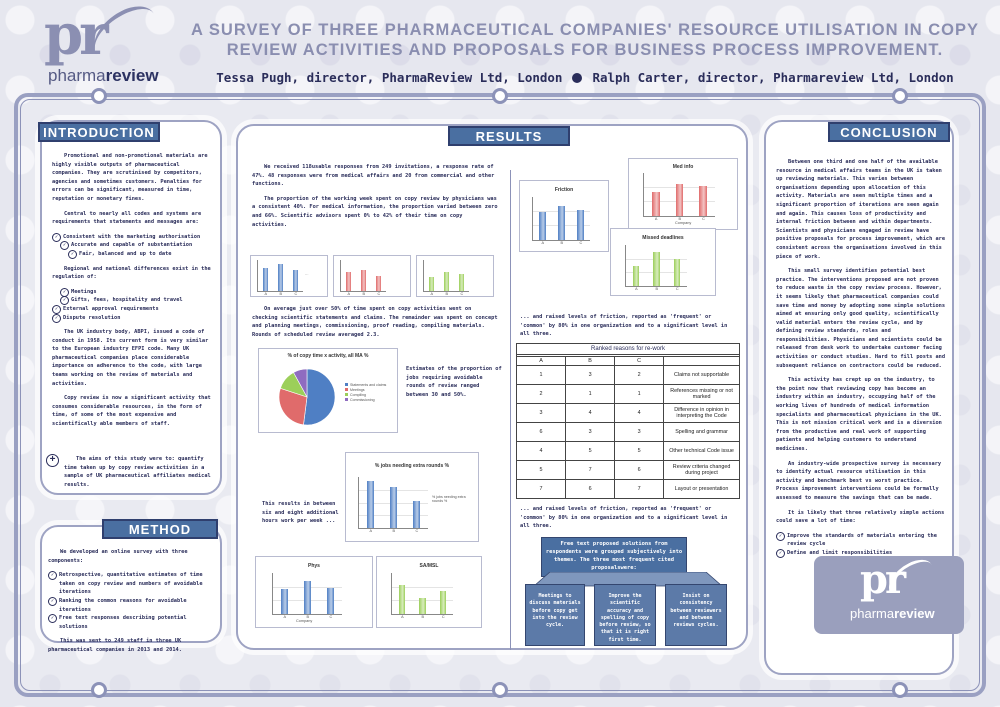 The image size is (1000, 707). Describe the element at coordinates (701, 451) in the screenshot. I see `table-cell: Other technical Code issue` at that location.